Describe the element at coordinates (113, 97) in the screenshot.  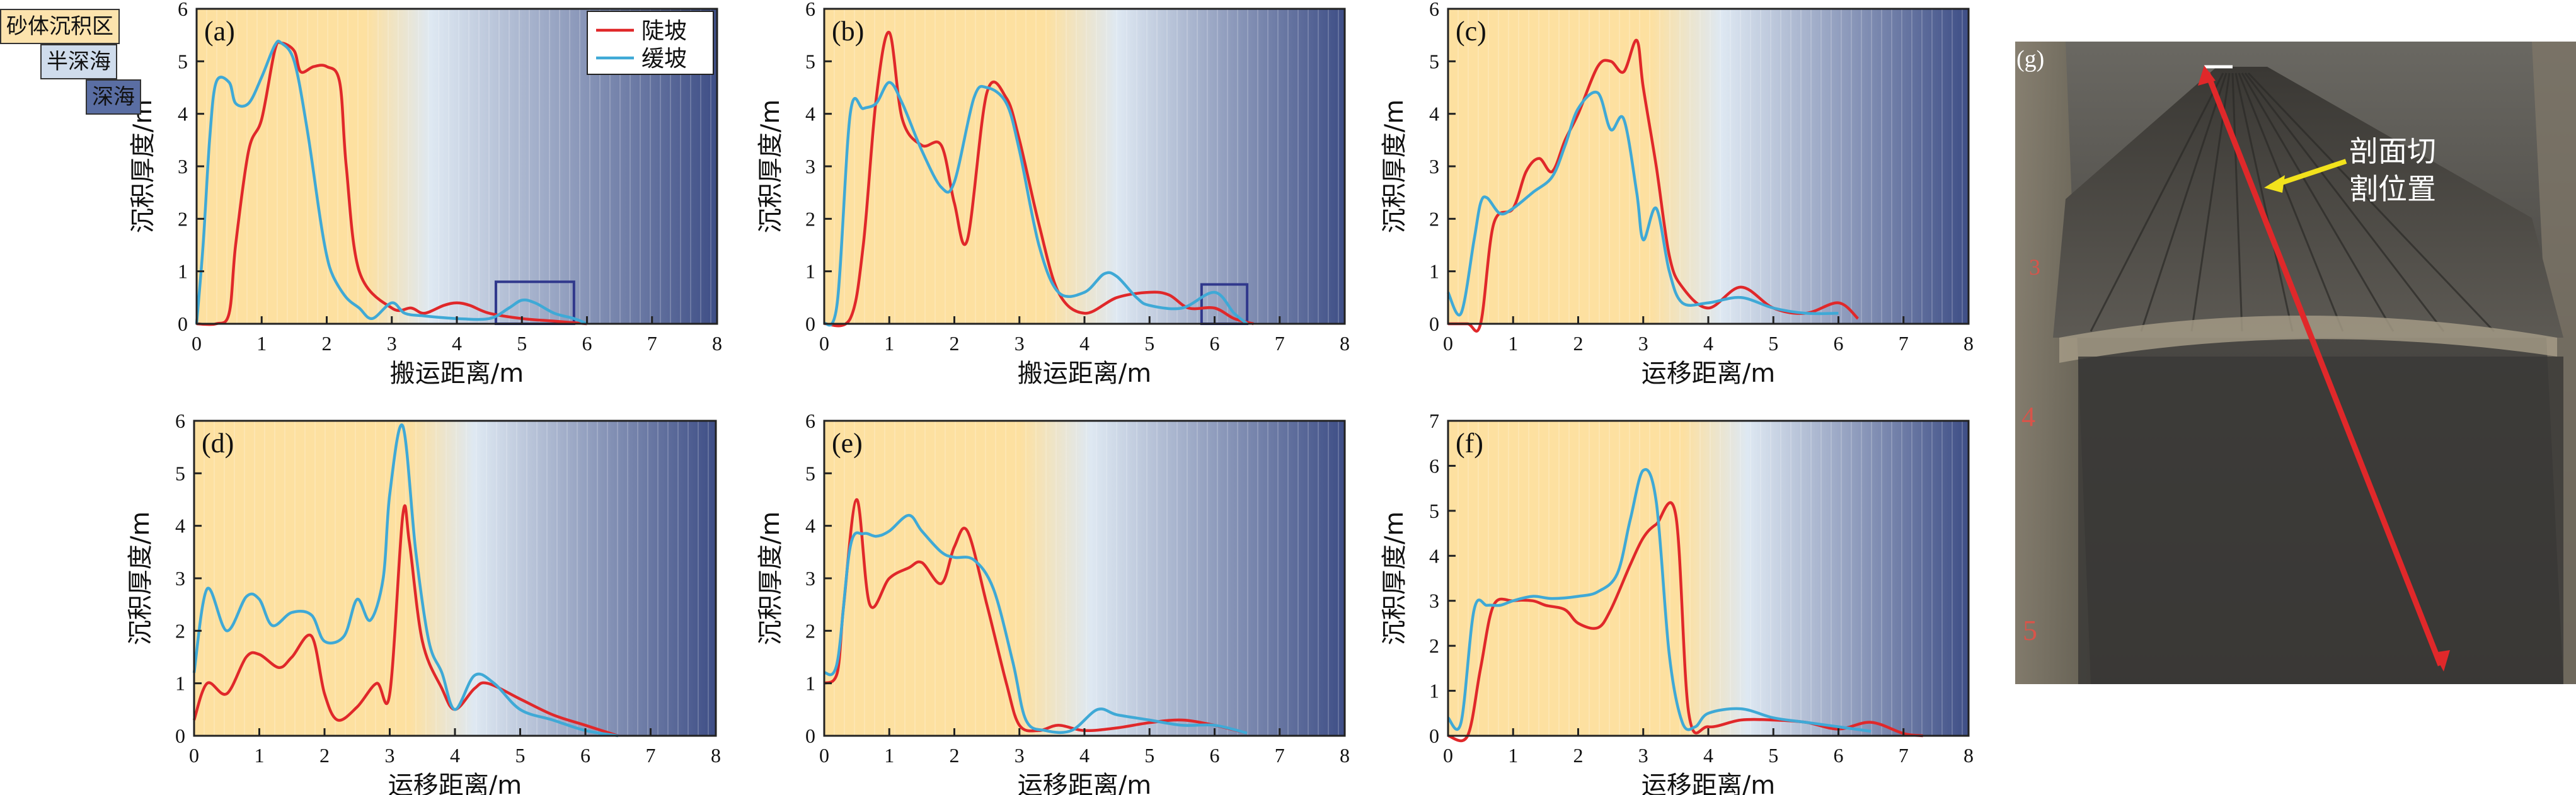
I see `zone-legend-deep: 深海` at that location.